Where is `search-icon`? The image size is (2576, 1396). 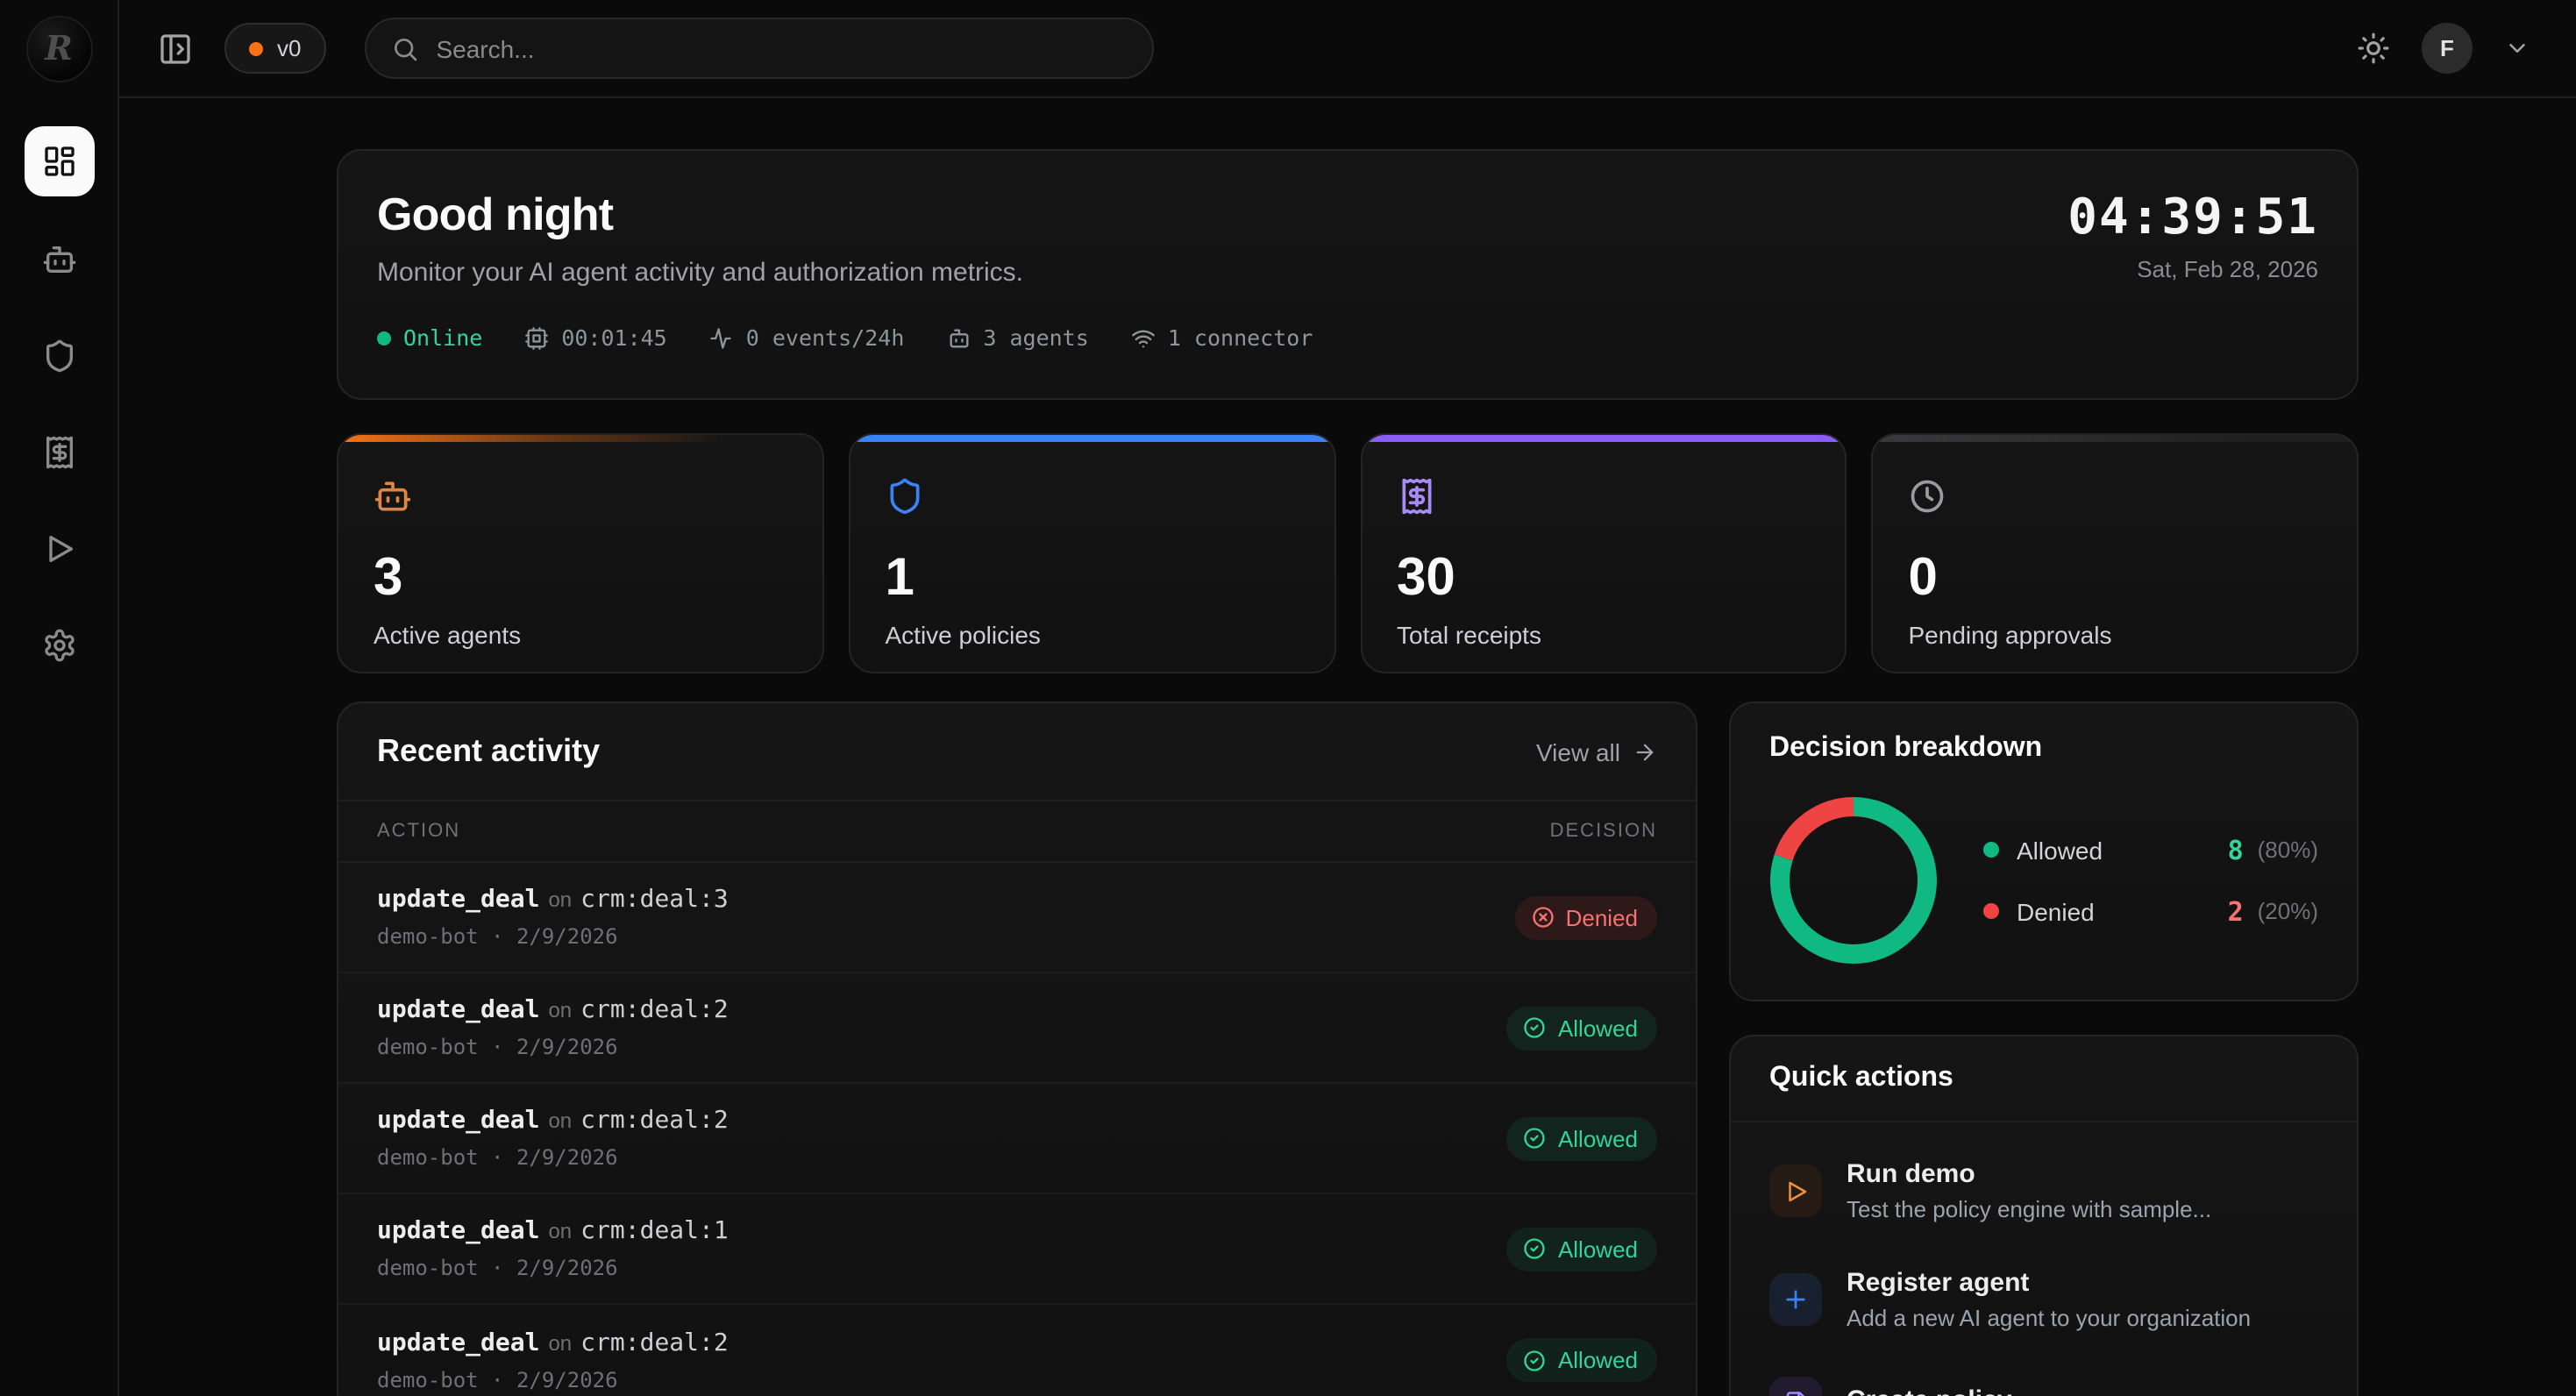 search-icon is located at coordinates (404, 48).